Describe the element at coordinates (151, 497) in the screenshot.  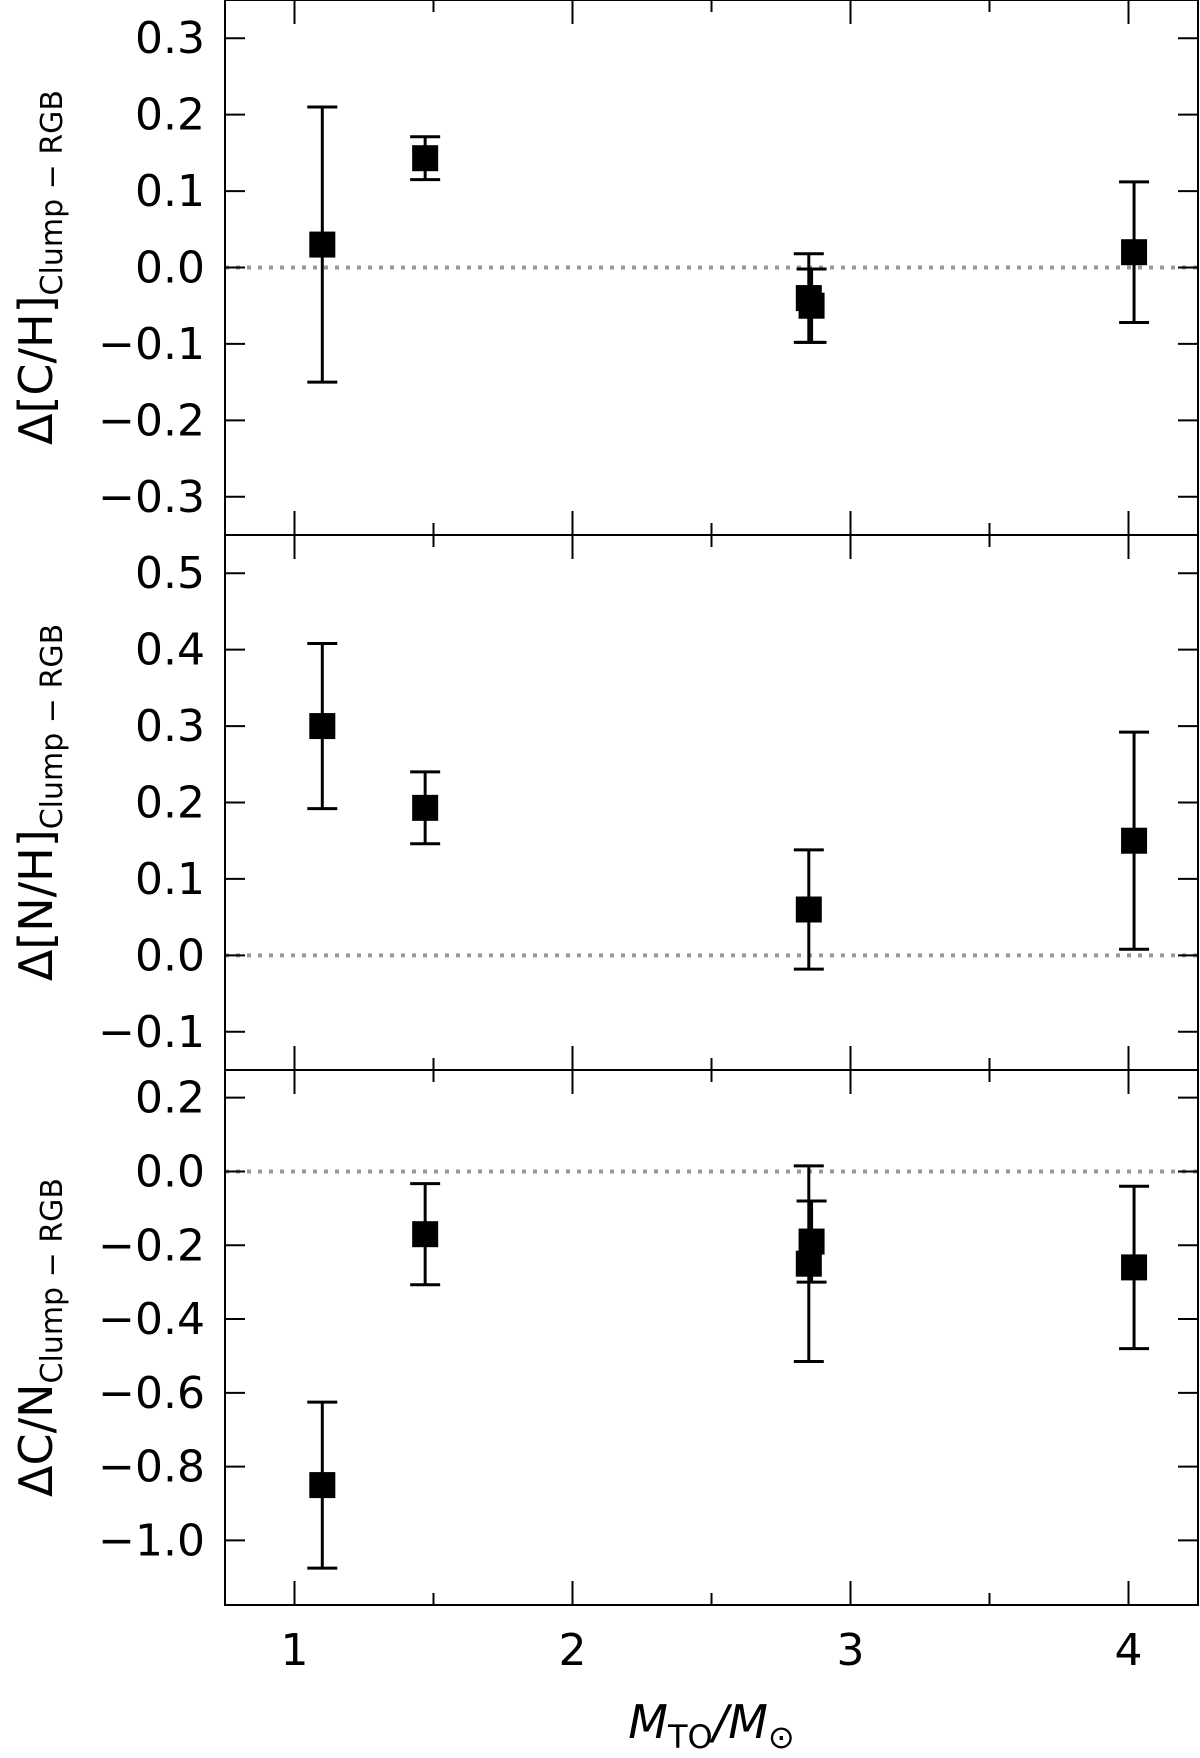
I see `y-tick-label: −0.3` at that location.